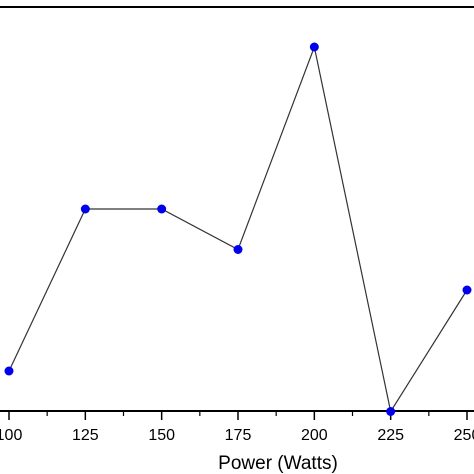  What do you see at coordinates (11, 435) in the screenshot?
I see `x-tick-label: 100` at bounding box center [11, 435].